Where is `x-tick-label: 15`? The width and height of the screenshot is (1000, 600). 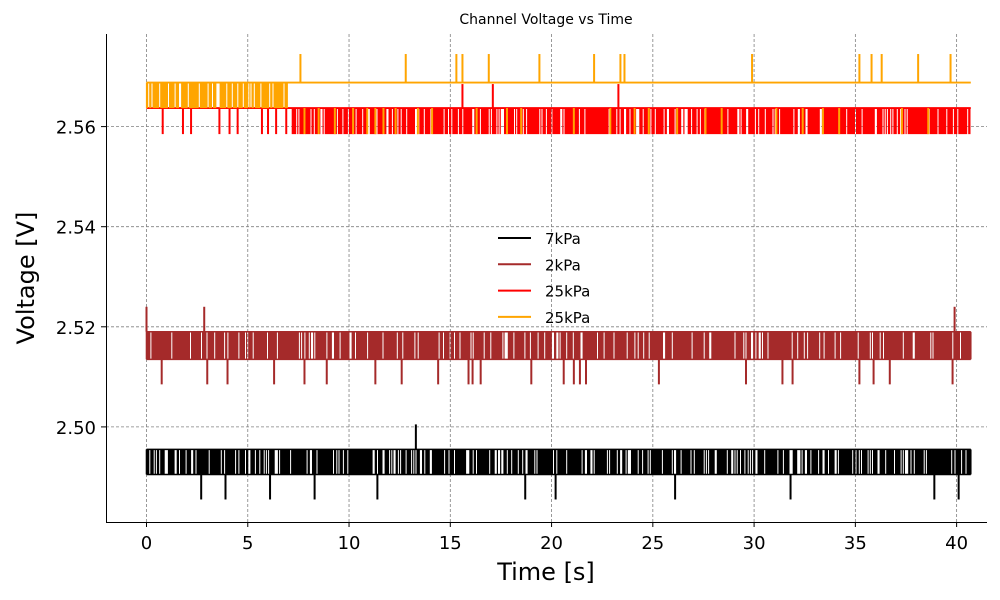 x-tick-label: 15 is located at coordinates (450, 543).